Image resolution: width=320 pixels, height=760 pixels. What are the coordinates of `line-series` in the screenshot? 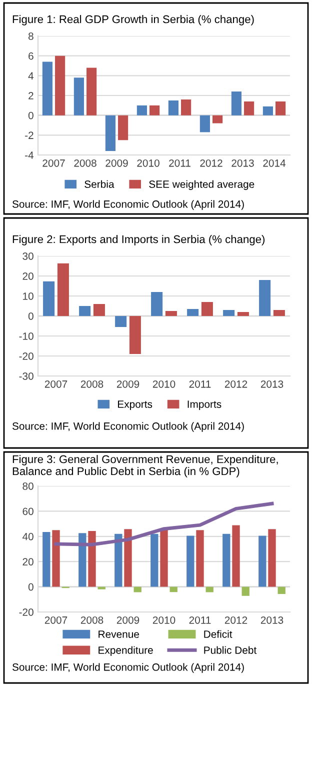 It's located at (164, 524).